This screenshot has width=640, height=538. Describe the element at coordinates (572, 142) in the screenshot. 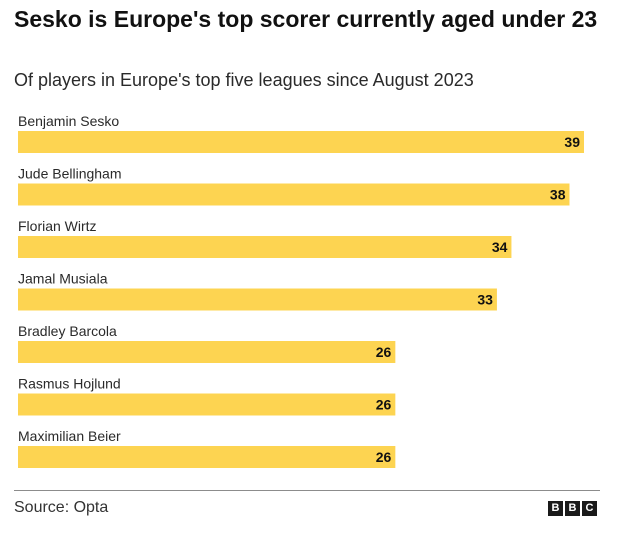

I see `bar-value-label: 39` at that location.